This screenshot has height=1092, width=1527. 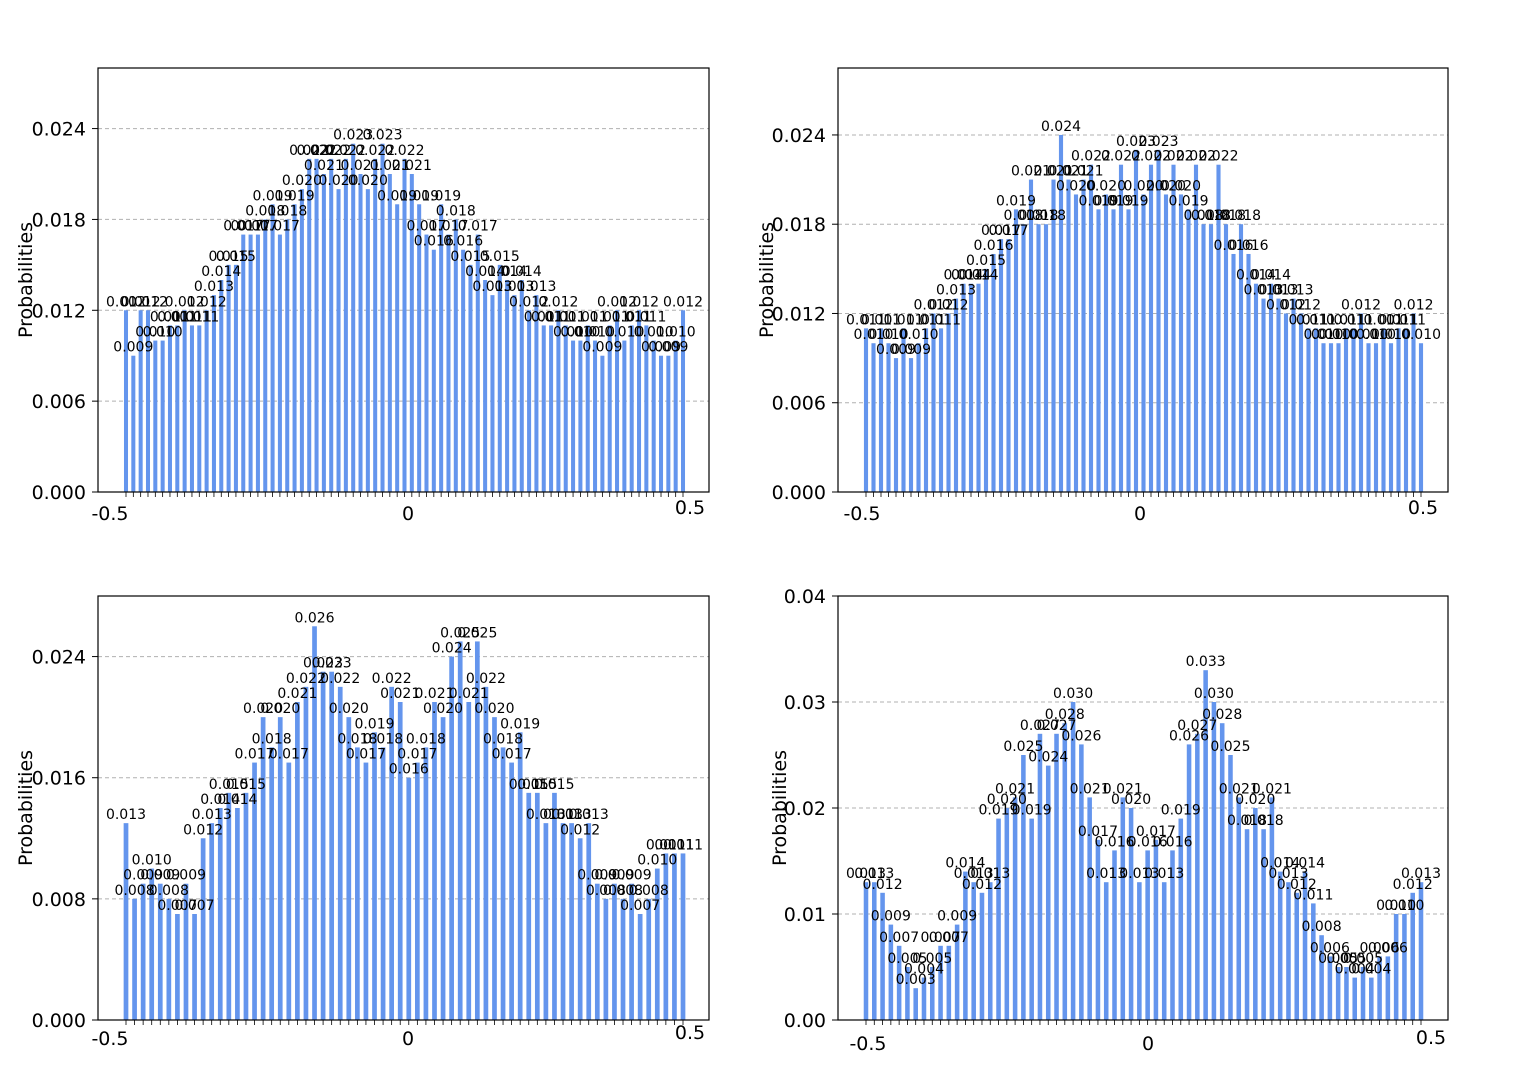 I want to click on bar-value-label: 0.007, so click(x=640, y=906).